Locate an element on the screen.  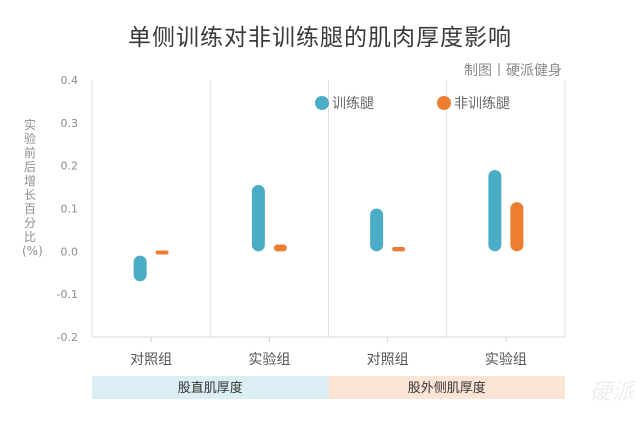
legend-marker-trained is located at coordinates (322, 103).